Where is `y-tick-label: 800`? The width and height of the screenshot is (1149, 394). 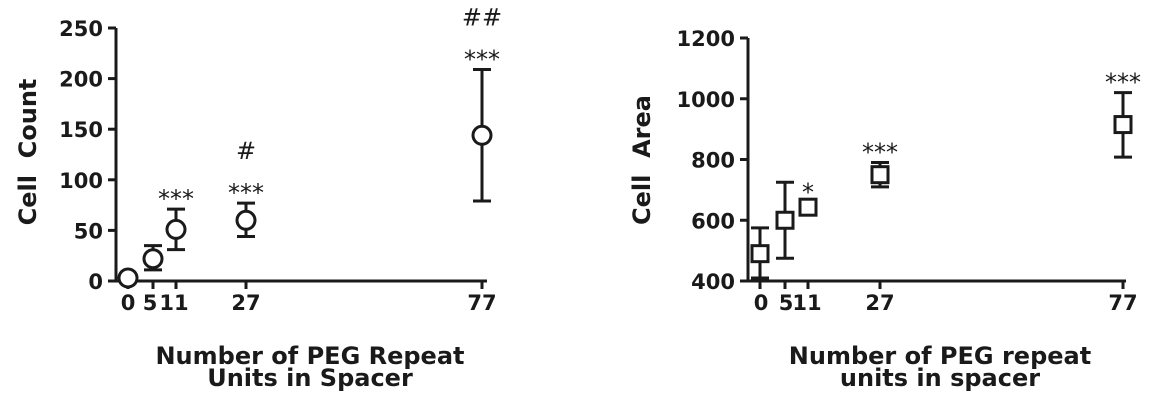 y-tick-label: 800 is located at coordinates (713, 161).